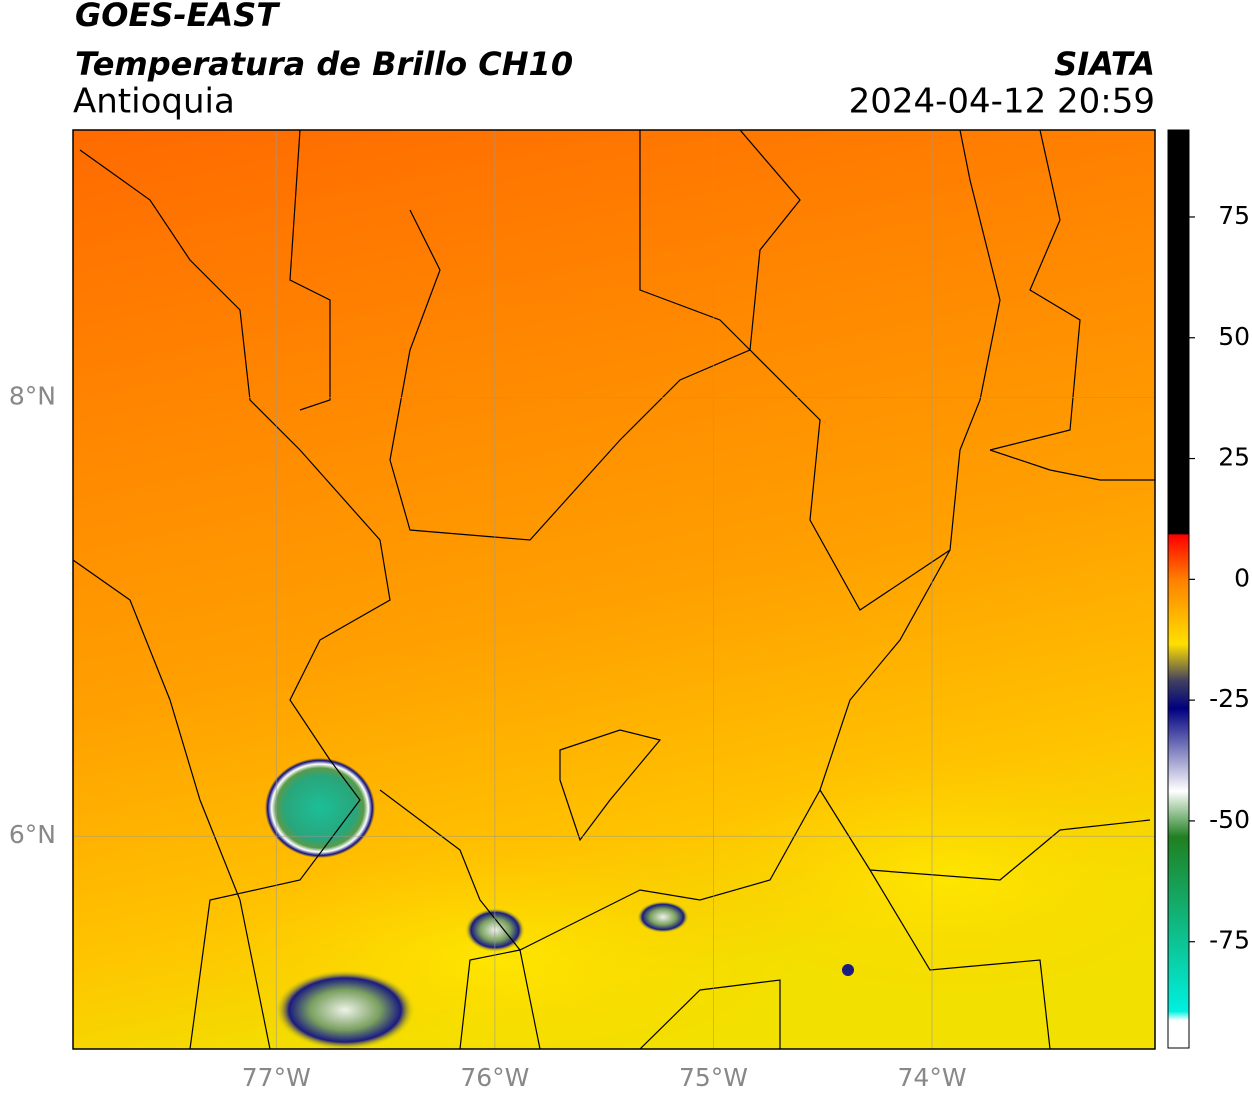  I want to click on colorbar-tick-label: -25, so click(1229, 698).